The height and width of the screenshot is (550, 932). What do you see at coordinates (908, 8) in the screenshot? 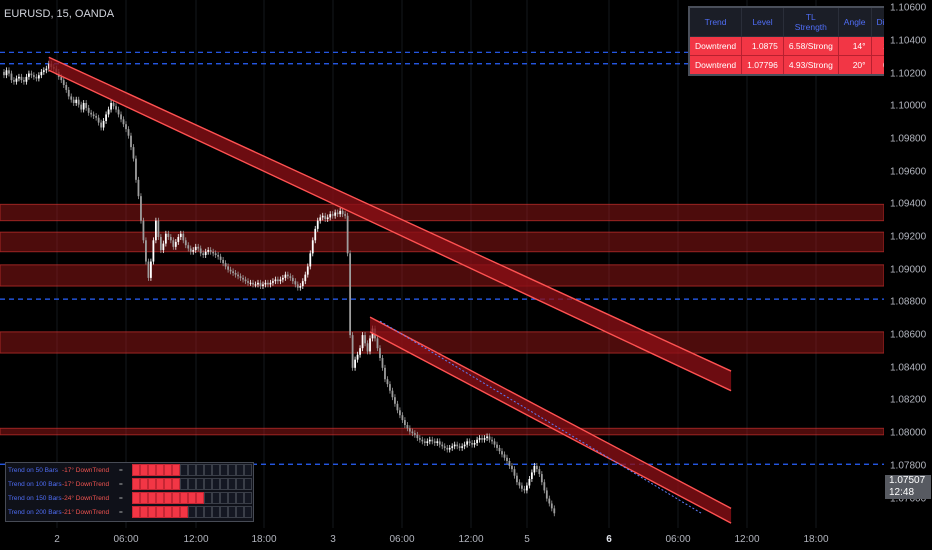
I see `price-tick-label: 1.10600` at bounding box center [908, 8].